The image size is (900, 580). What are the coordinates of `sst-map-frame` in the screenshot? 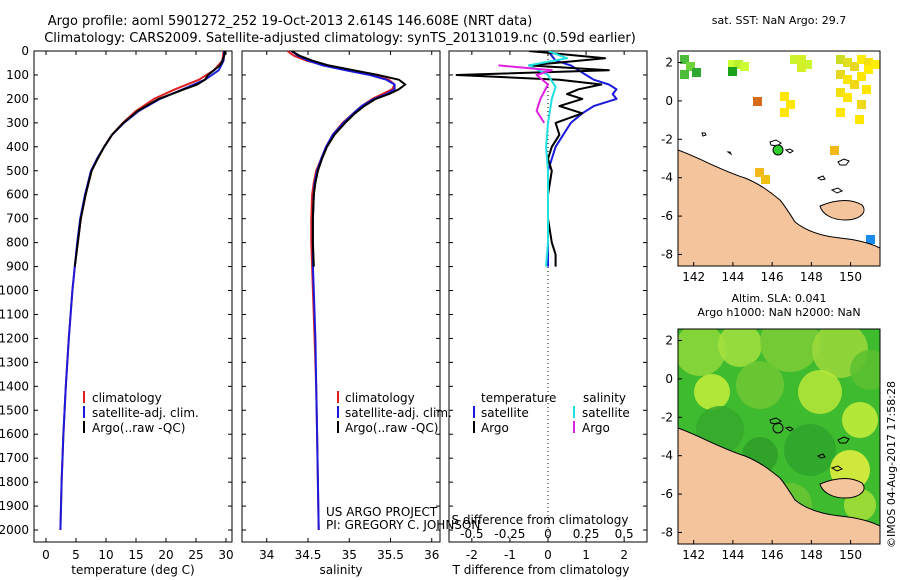 It's located at (779, 158).